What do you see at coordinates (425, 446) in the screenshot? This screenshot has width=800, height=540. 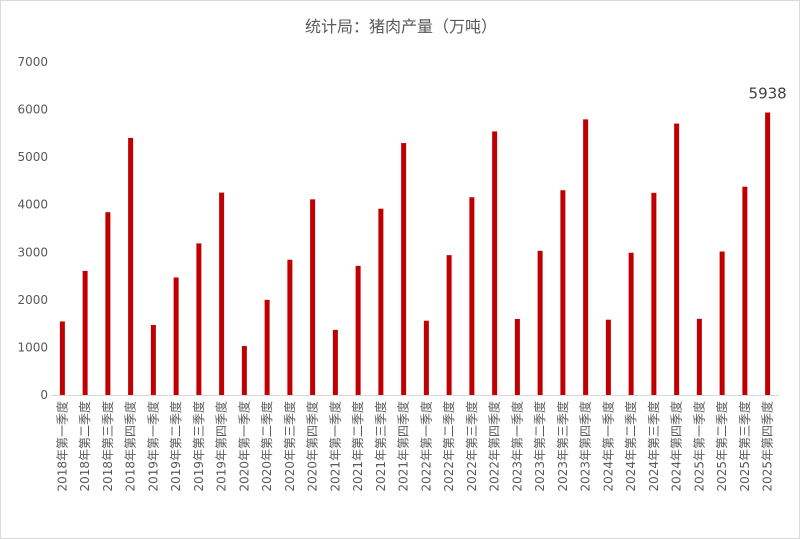 I see `x-tick-label: 2022年第一季度` at bounding box center [425, 446].